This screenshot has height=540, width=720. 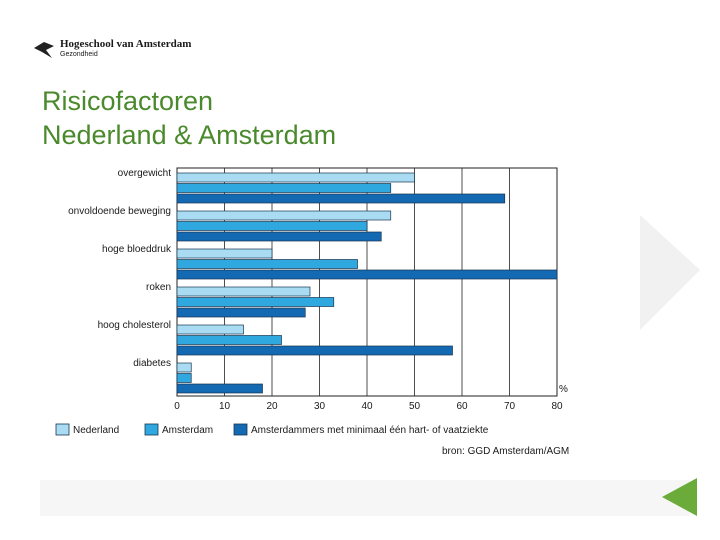 What do you see at coordinates (126, 44) in the screenshot?
I see `logo-name: Hogeschool van Amsterdam` at bounding box center [126, 44].